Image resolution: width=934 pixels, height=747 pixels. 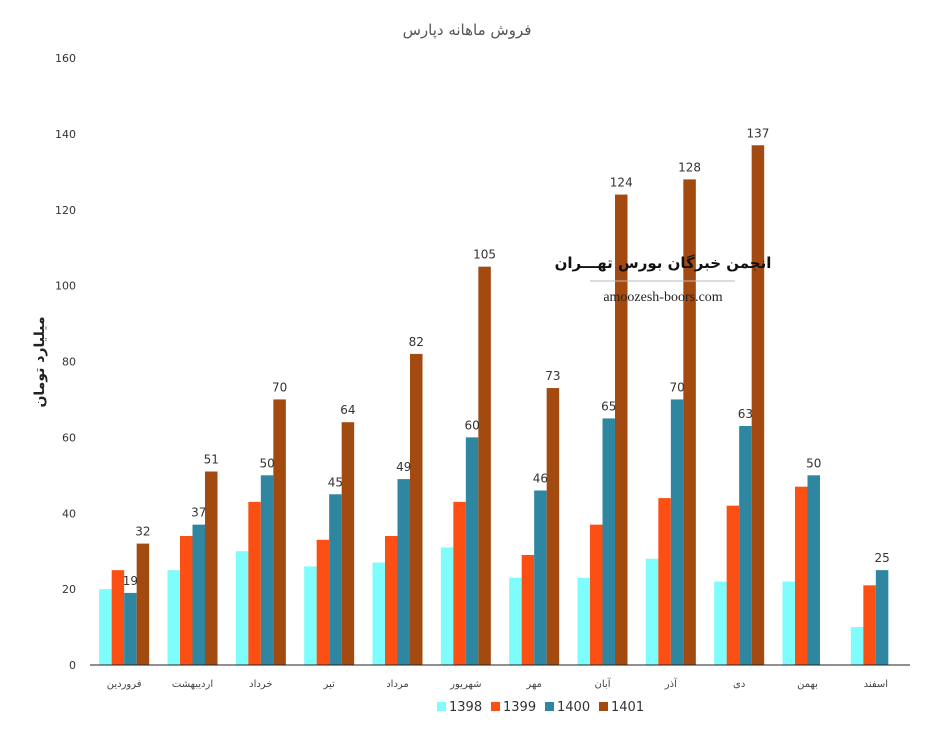 I want to click on x-tick-label: خرداد, so click(x=260, y=684).